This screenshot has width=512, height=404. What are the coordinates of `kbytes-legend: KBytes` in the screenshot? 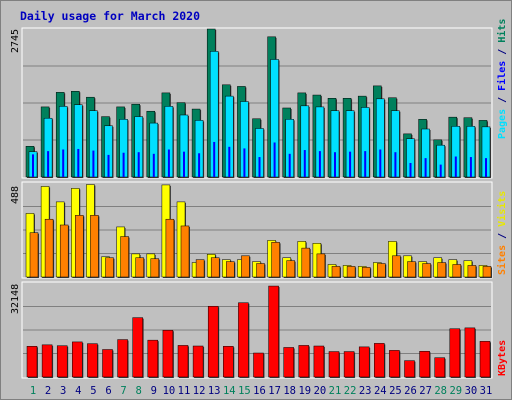 It's located at (502, 358).